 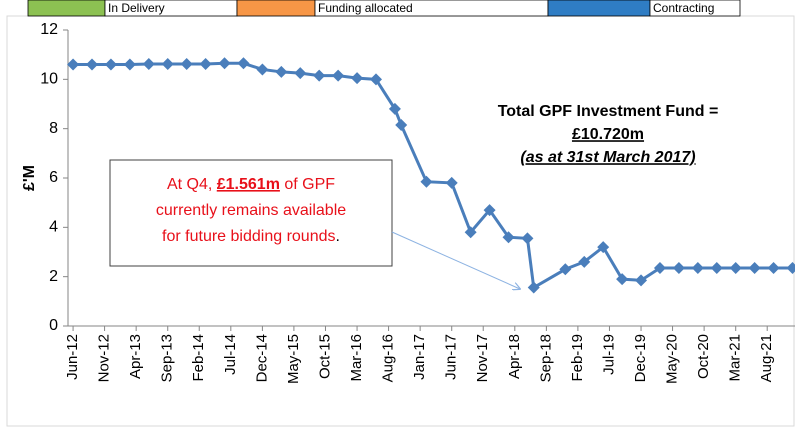 I want to click on callout-highlight: £1.561m, so click(x=248, y=184).